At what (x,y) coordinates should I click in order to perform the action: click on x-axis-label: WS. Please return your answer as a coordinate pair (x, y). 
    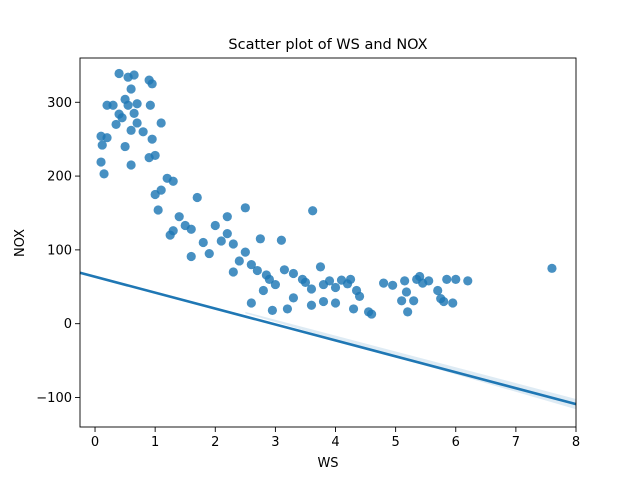
    Looking at the image, I should click on (327, 463).